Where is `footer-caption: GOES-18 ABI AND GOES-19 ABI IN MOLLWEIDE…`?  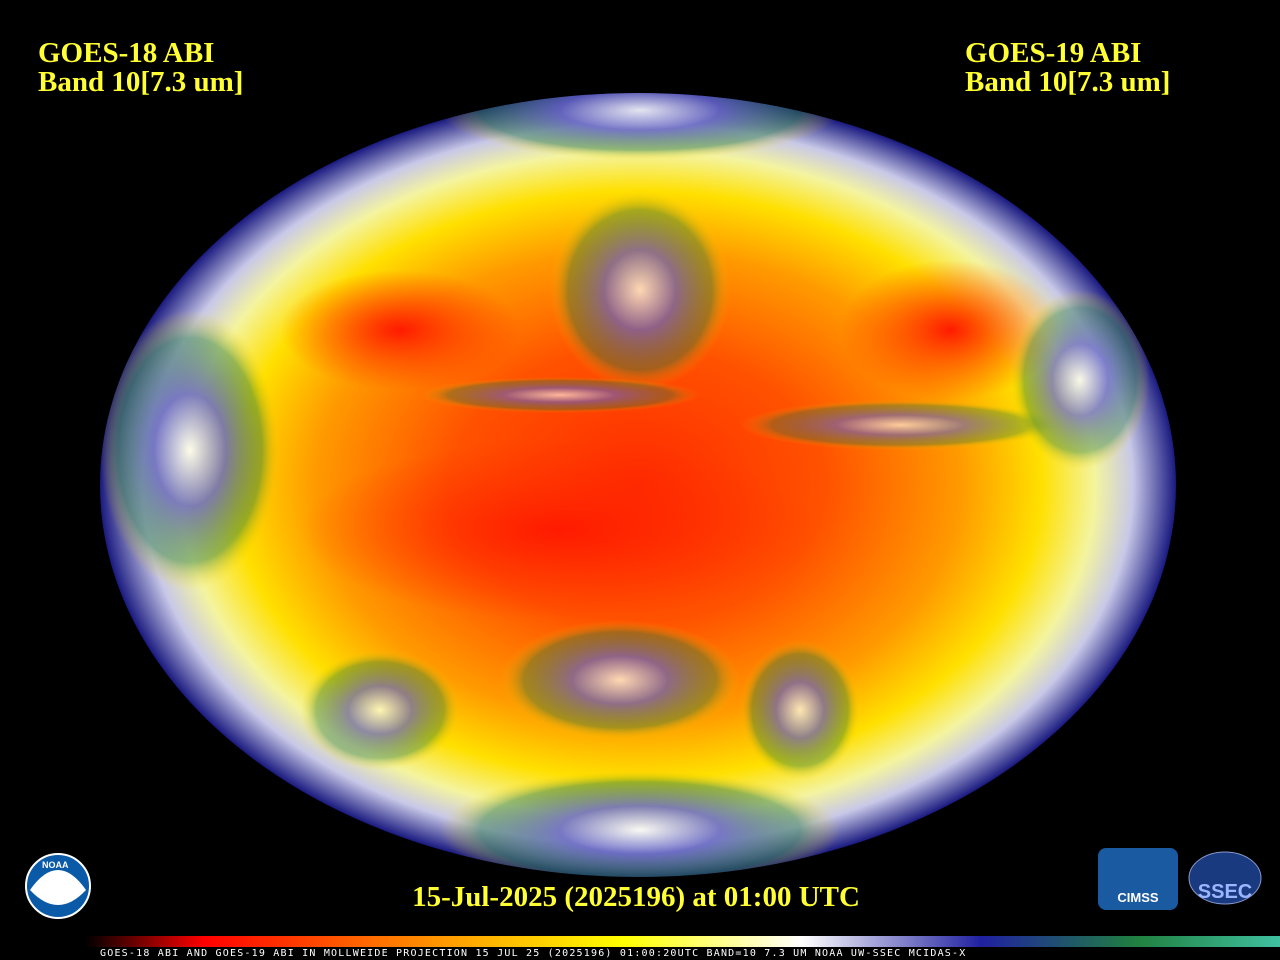 footer-caption: GOES-18 ABI AND GOES-19 ABI IN MOLLWEIDE… is located at coordinates (533, 953).